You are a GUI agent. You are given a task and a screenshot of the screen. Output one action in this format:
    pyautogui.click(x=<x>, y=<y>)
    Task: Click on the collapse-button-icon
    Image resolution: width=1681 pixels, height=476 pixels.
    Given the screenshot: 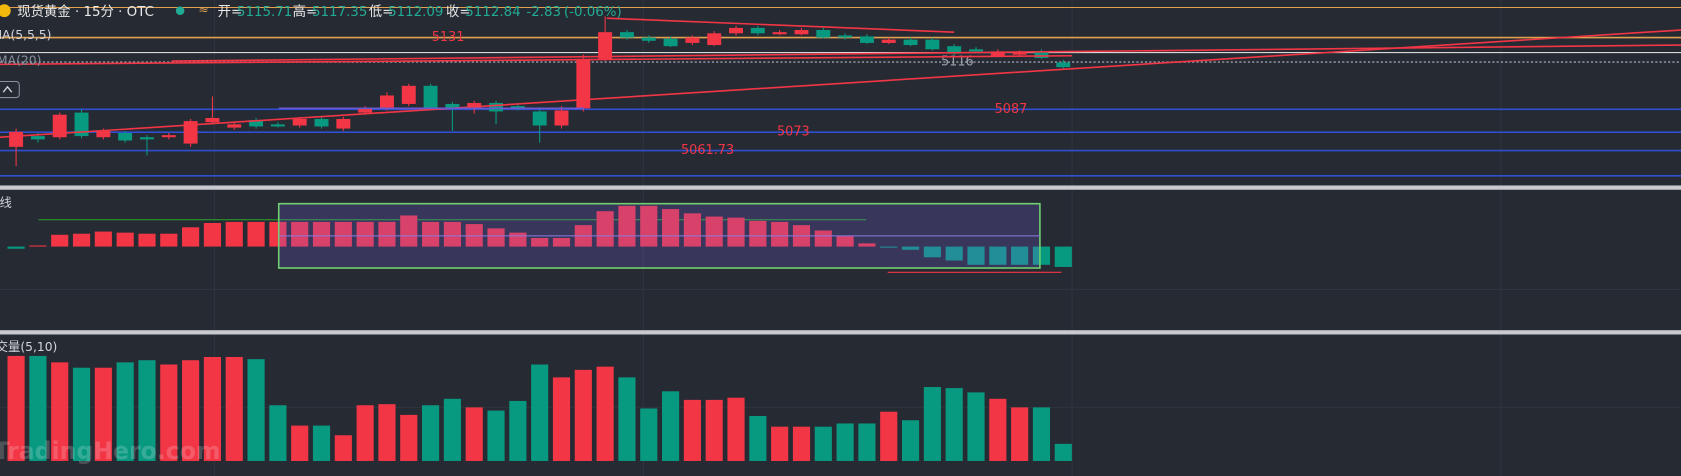 What is the action you would take?
    pyautogui.click(x=7, y=89)
    